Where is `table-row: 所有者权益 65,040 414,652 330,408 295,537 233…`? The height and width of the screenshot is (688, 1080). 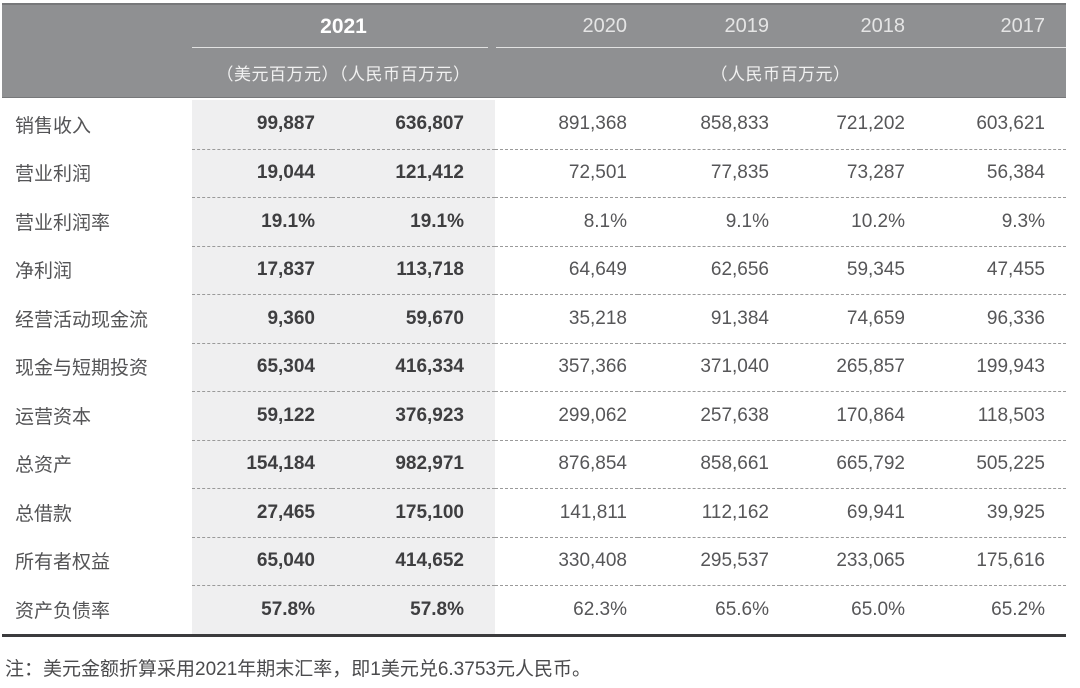 table-row: 所有者权益 65,040 414,652 330,408 295,537 233… is located at coordinates (534, 561).